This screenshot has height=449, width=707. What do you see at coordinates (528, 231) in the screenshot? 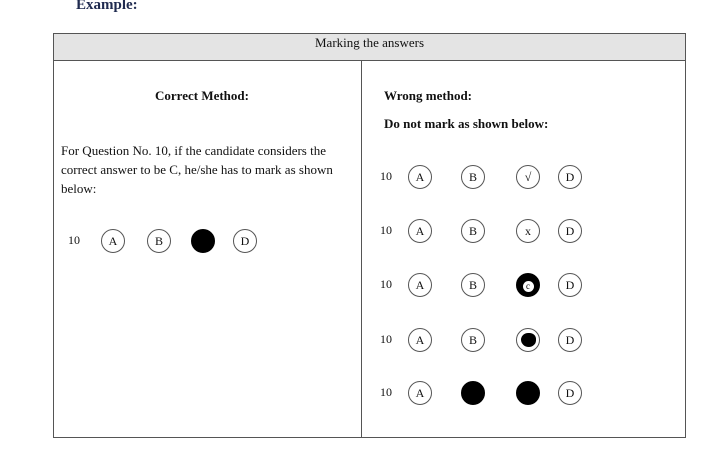
I see `answer-bubble: x` at bounding box center [528, 231].